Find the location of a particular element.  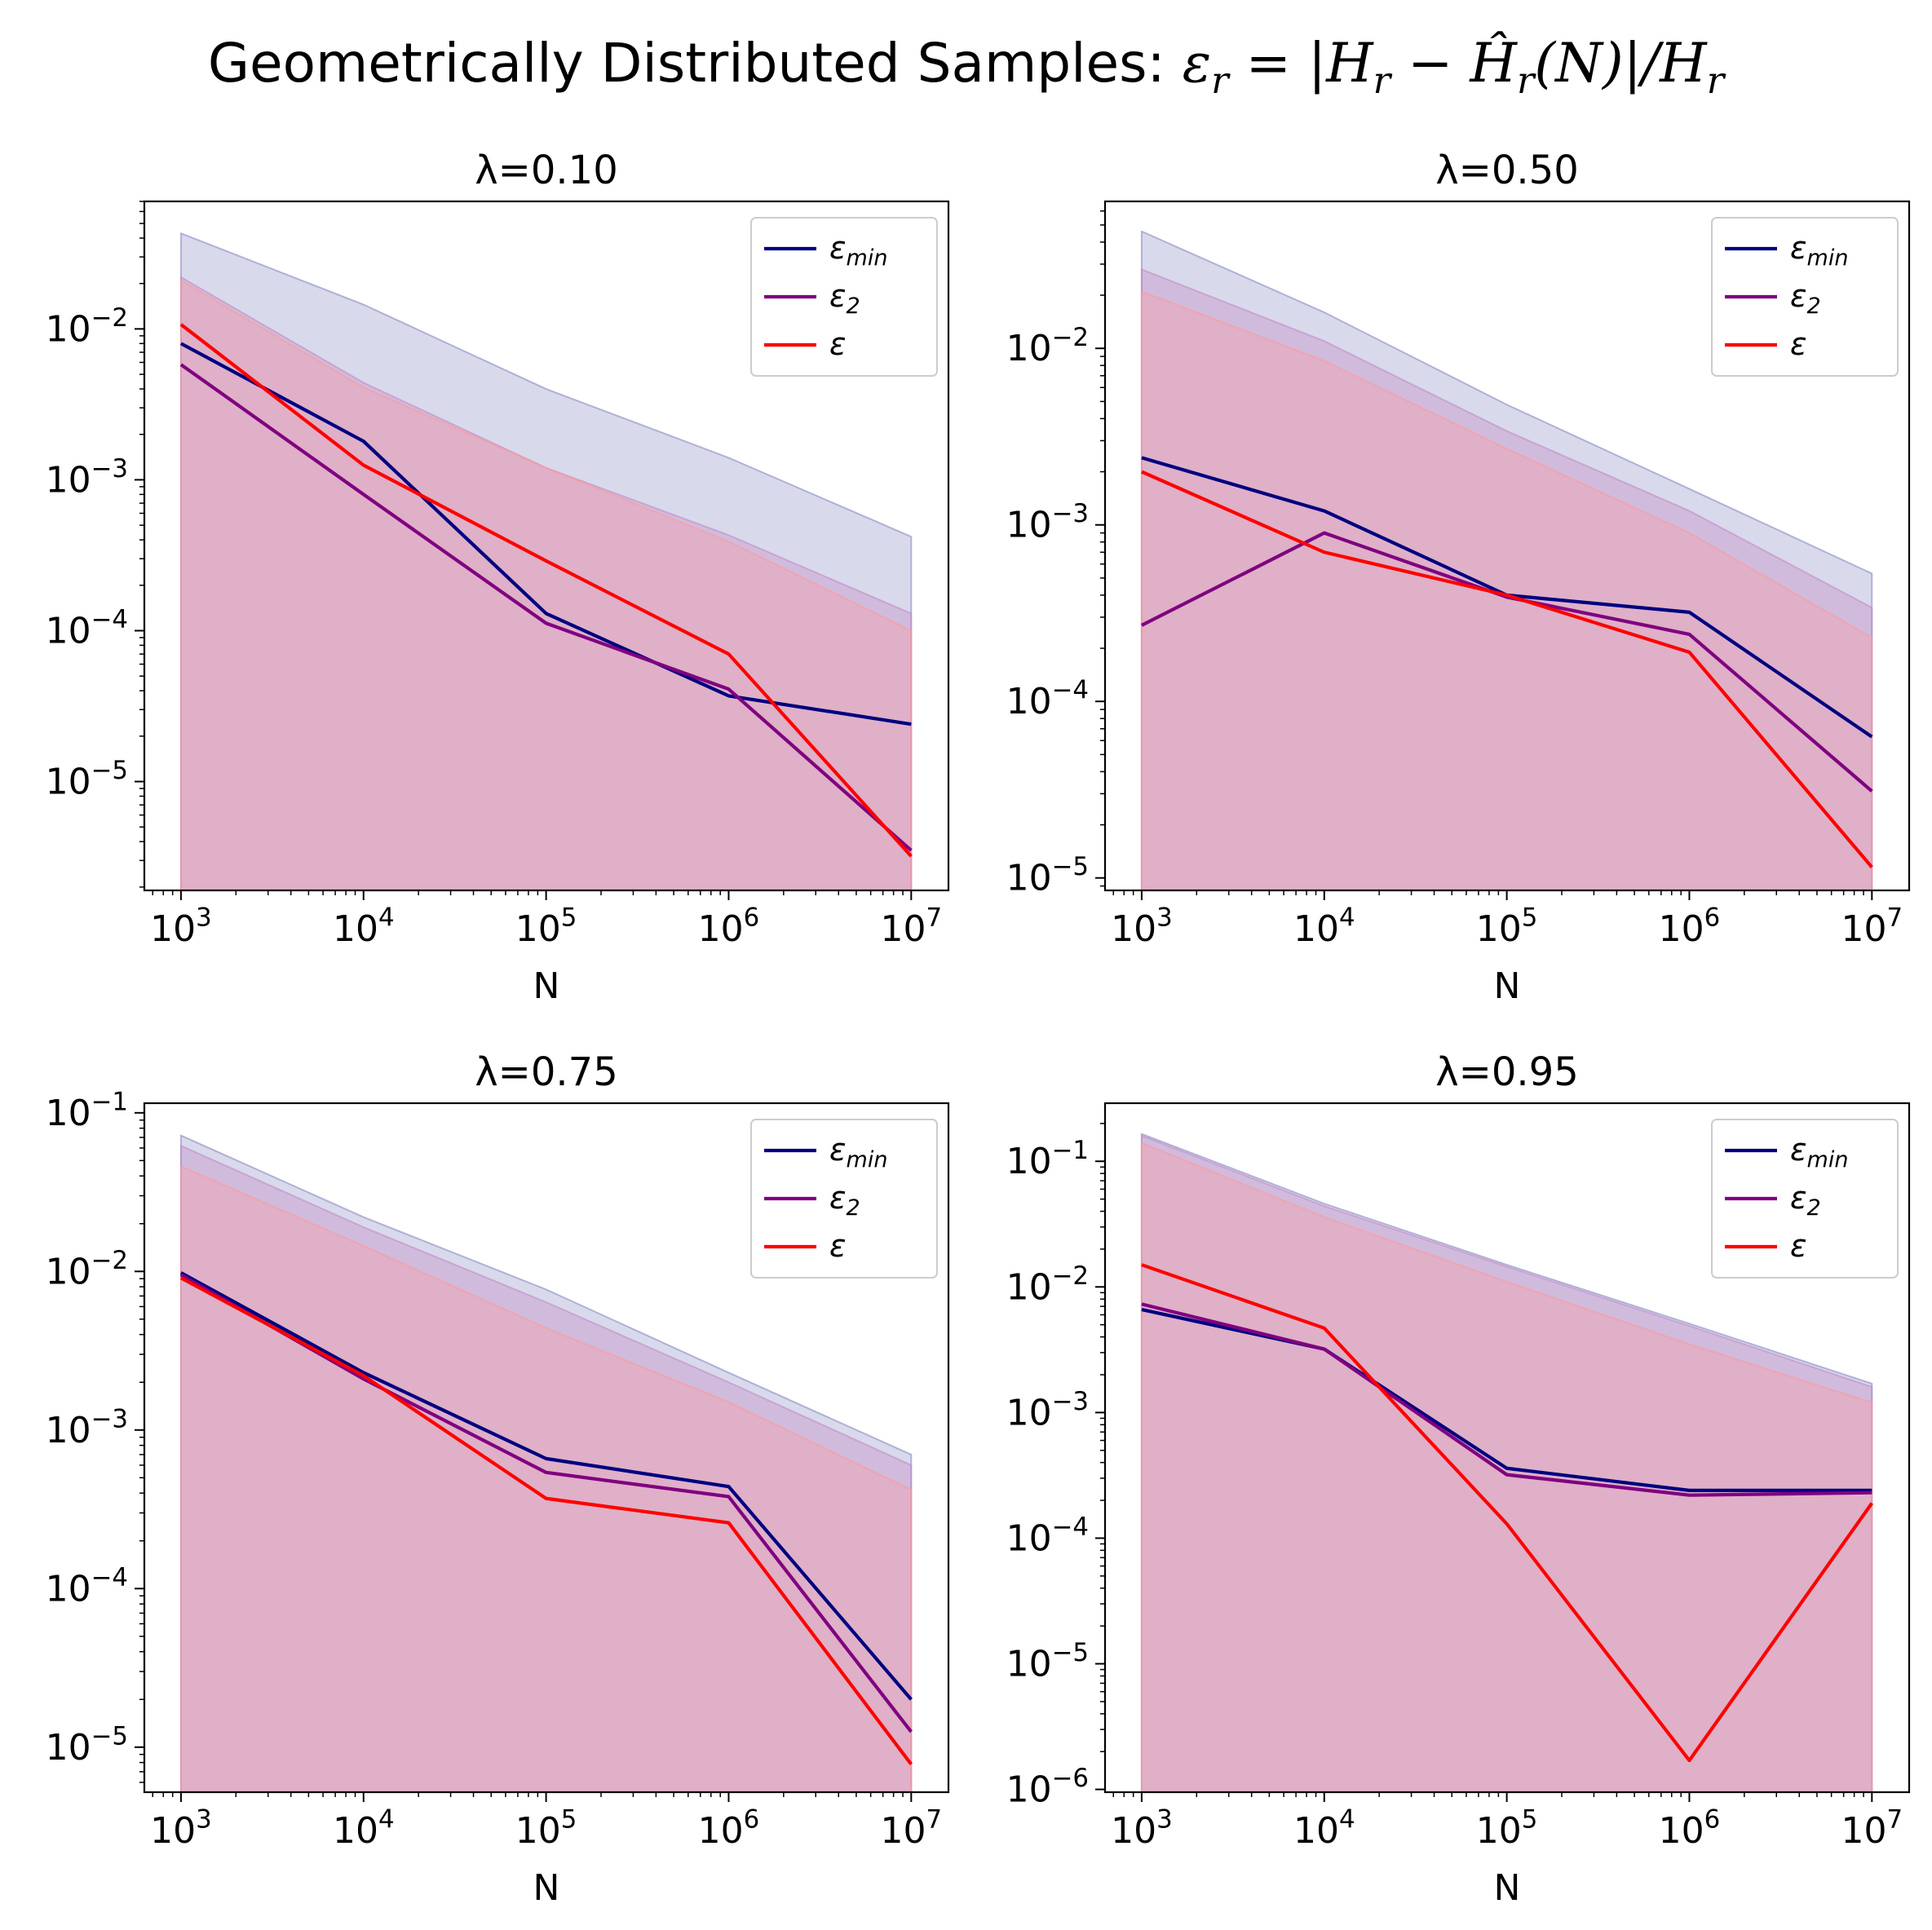

subplot-title: λ=0.50 is located at coordinates (1507, 170).